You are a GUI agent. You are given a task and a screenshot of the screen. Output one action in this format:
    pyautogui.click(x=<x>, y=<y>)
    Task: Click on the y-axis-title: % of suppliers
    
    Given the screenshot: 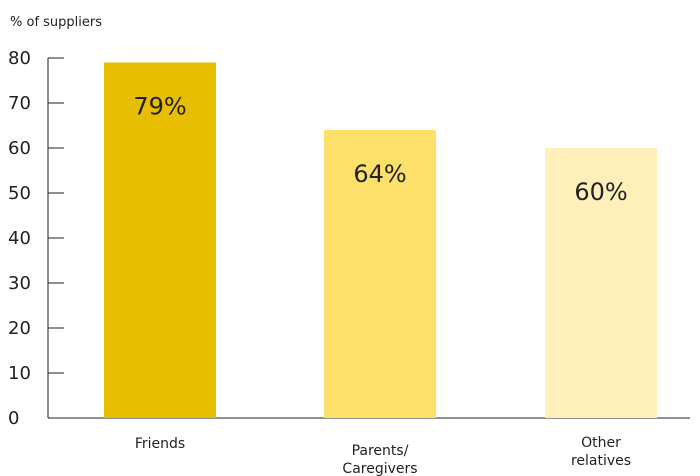 What is the action you would take?
    pyautogui.click(x=56, y=22)
    